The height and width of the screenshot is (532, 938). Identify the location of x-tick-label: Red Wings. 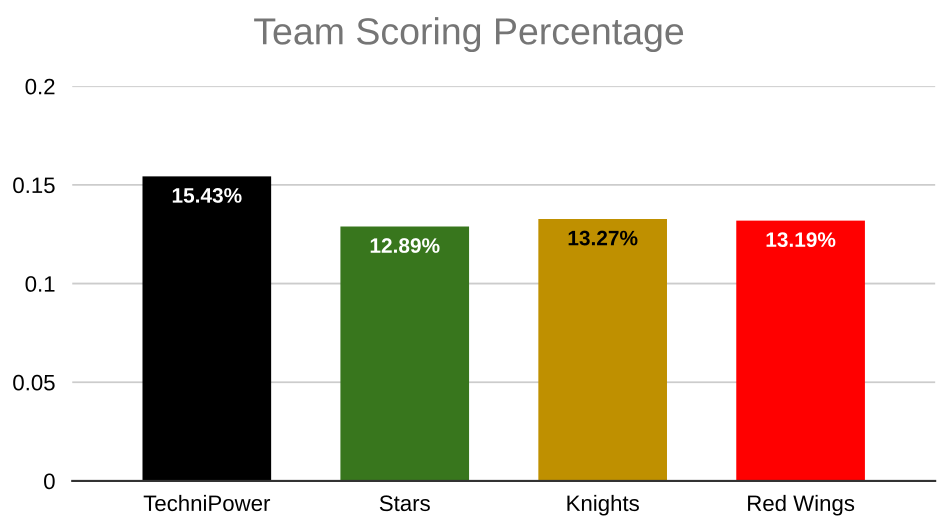
(801, 505).